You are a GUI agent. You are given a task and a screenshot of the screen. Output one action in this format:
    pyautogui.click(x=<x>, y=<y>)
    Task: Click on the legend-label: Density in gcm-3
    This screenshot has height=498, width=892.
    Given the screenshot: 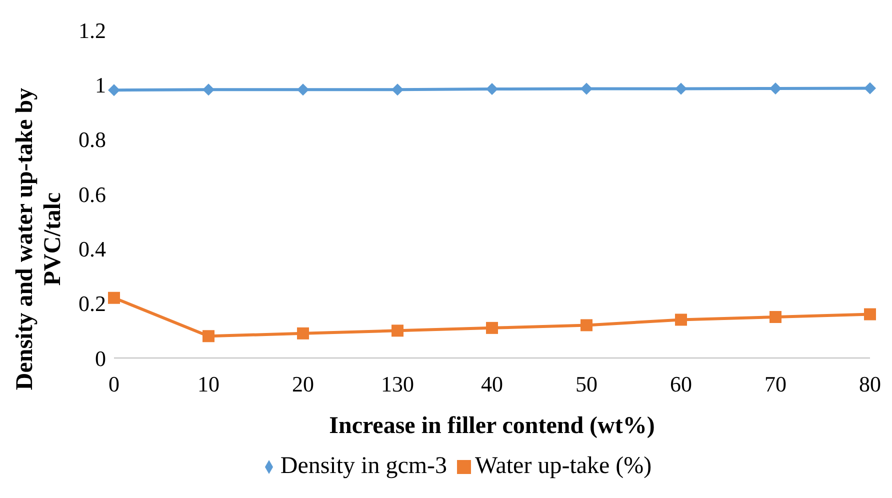 What is the action you would take?
    pyautogui.click(x=363, y=466)
    